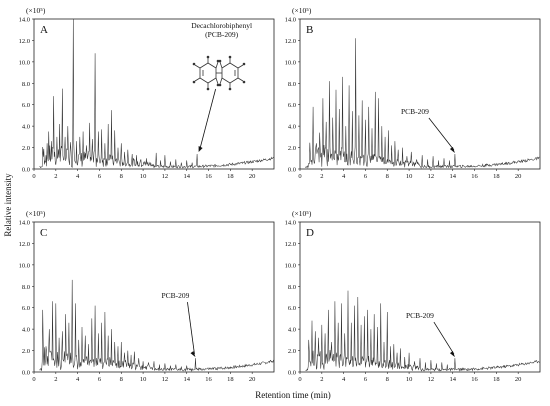  What do you see at coordinates (26, 84) in the screenshot?
I see `panel-a-ytick-label: 8.0` at bounding box center [26, 84].